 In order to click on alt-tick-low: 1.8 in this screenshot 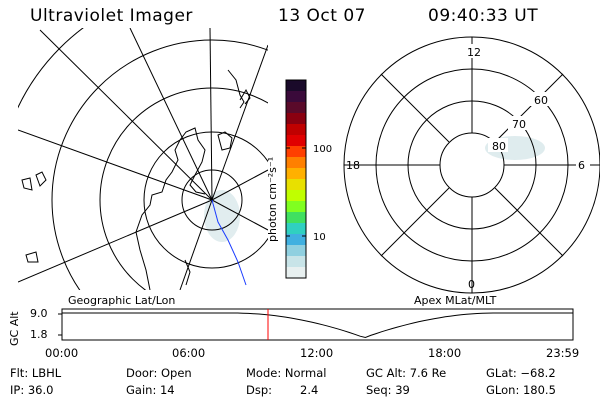, I will do `click(39, 334)`.